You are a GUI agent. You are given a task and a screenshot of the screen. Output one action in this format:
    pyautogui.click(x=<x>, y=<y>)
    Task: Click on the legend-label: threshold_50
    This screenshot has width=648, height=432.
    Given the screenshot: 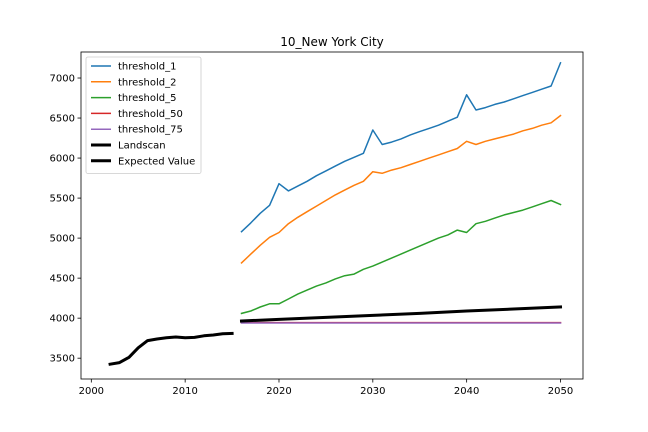 What is the action you would take?
    pyautogui.click(x=150, y=114)
    